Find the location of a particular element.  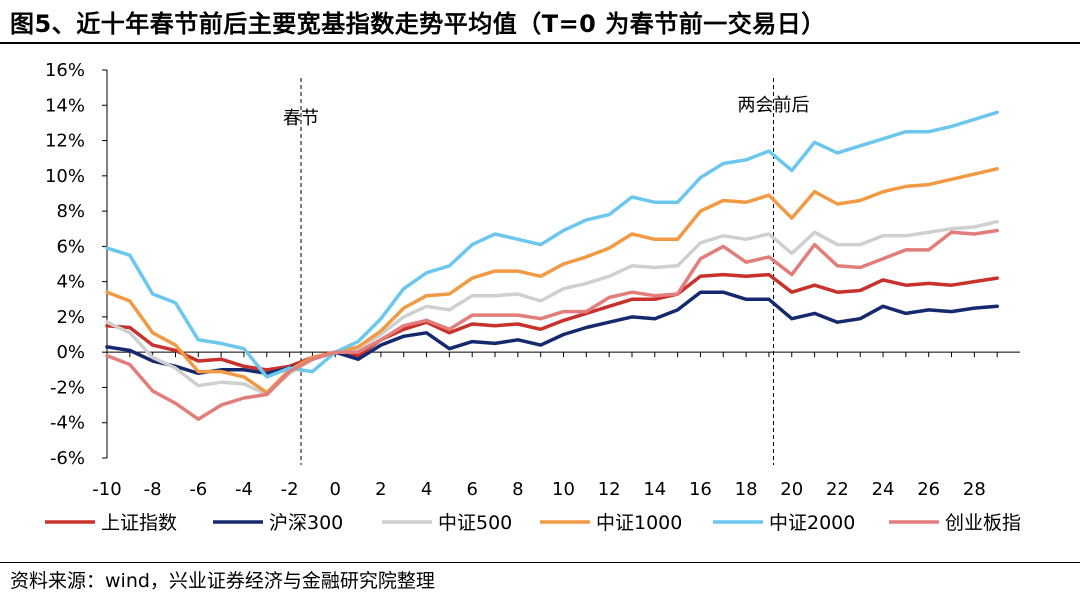

y-tick-label: 4% is located at coordinates (70, 282).